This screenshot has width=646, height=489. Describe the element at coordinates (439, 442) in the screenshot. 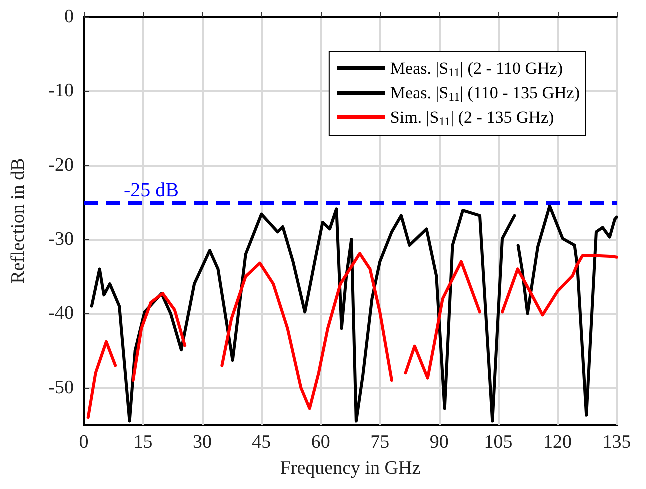

I see `x-tick-label: 90` at that location.